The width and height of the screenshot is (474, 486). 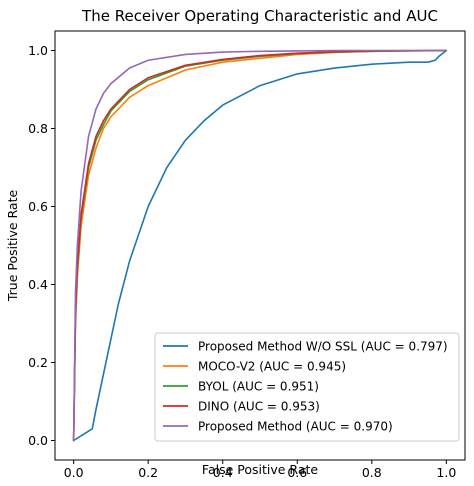 What do you see at coordinates (38, 284) in the screenshot?
I see `y-tick-label: 0.4` at bounding box center [38, 284].